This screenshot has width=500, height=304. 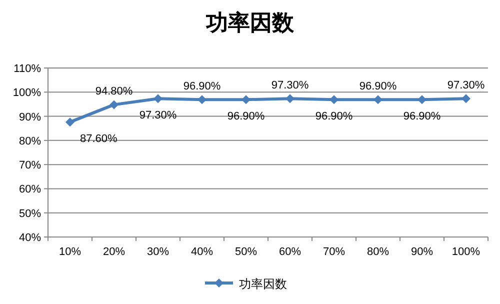 I want to click on y-tick-label: 60%, so click(x=30, y=190).